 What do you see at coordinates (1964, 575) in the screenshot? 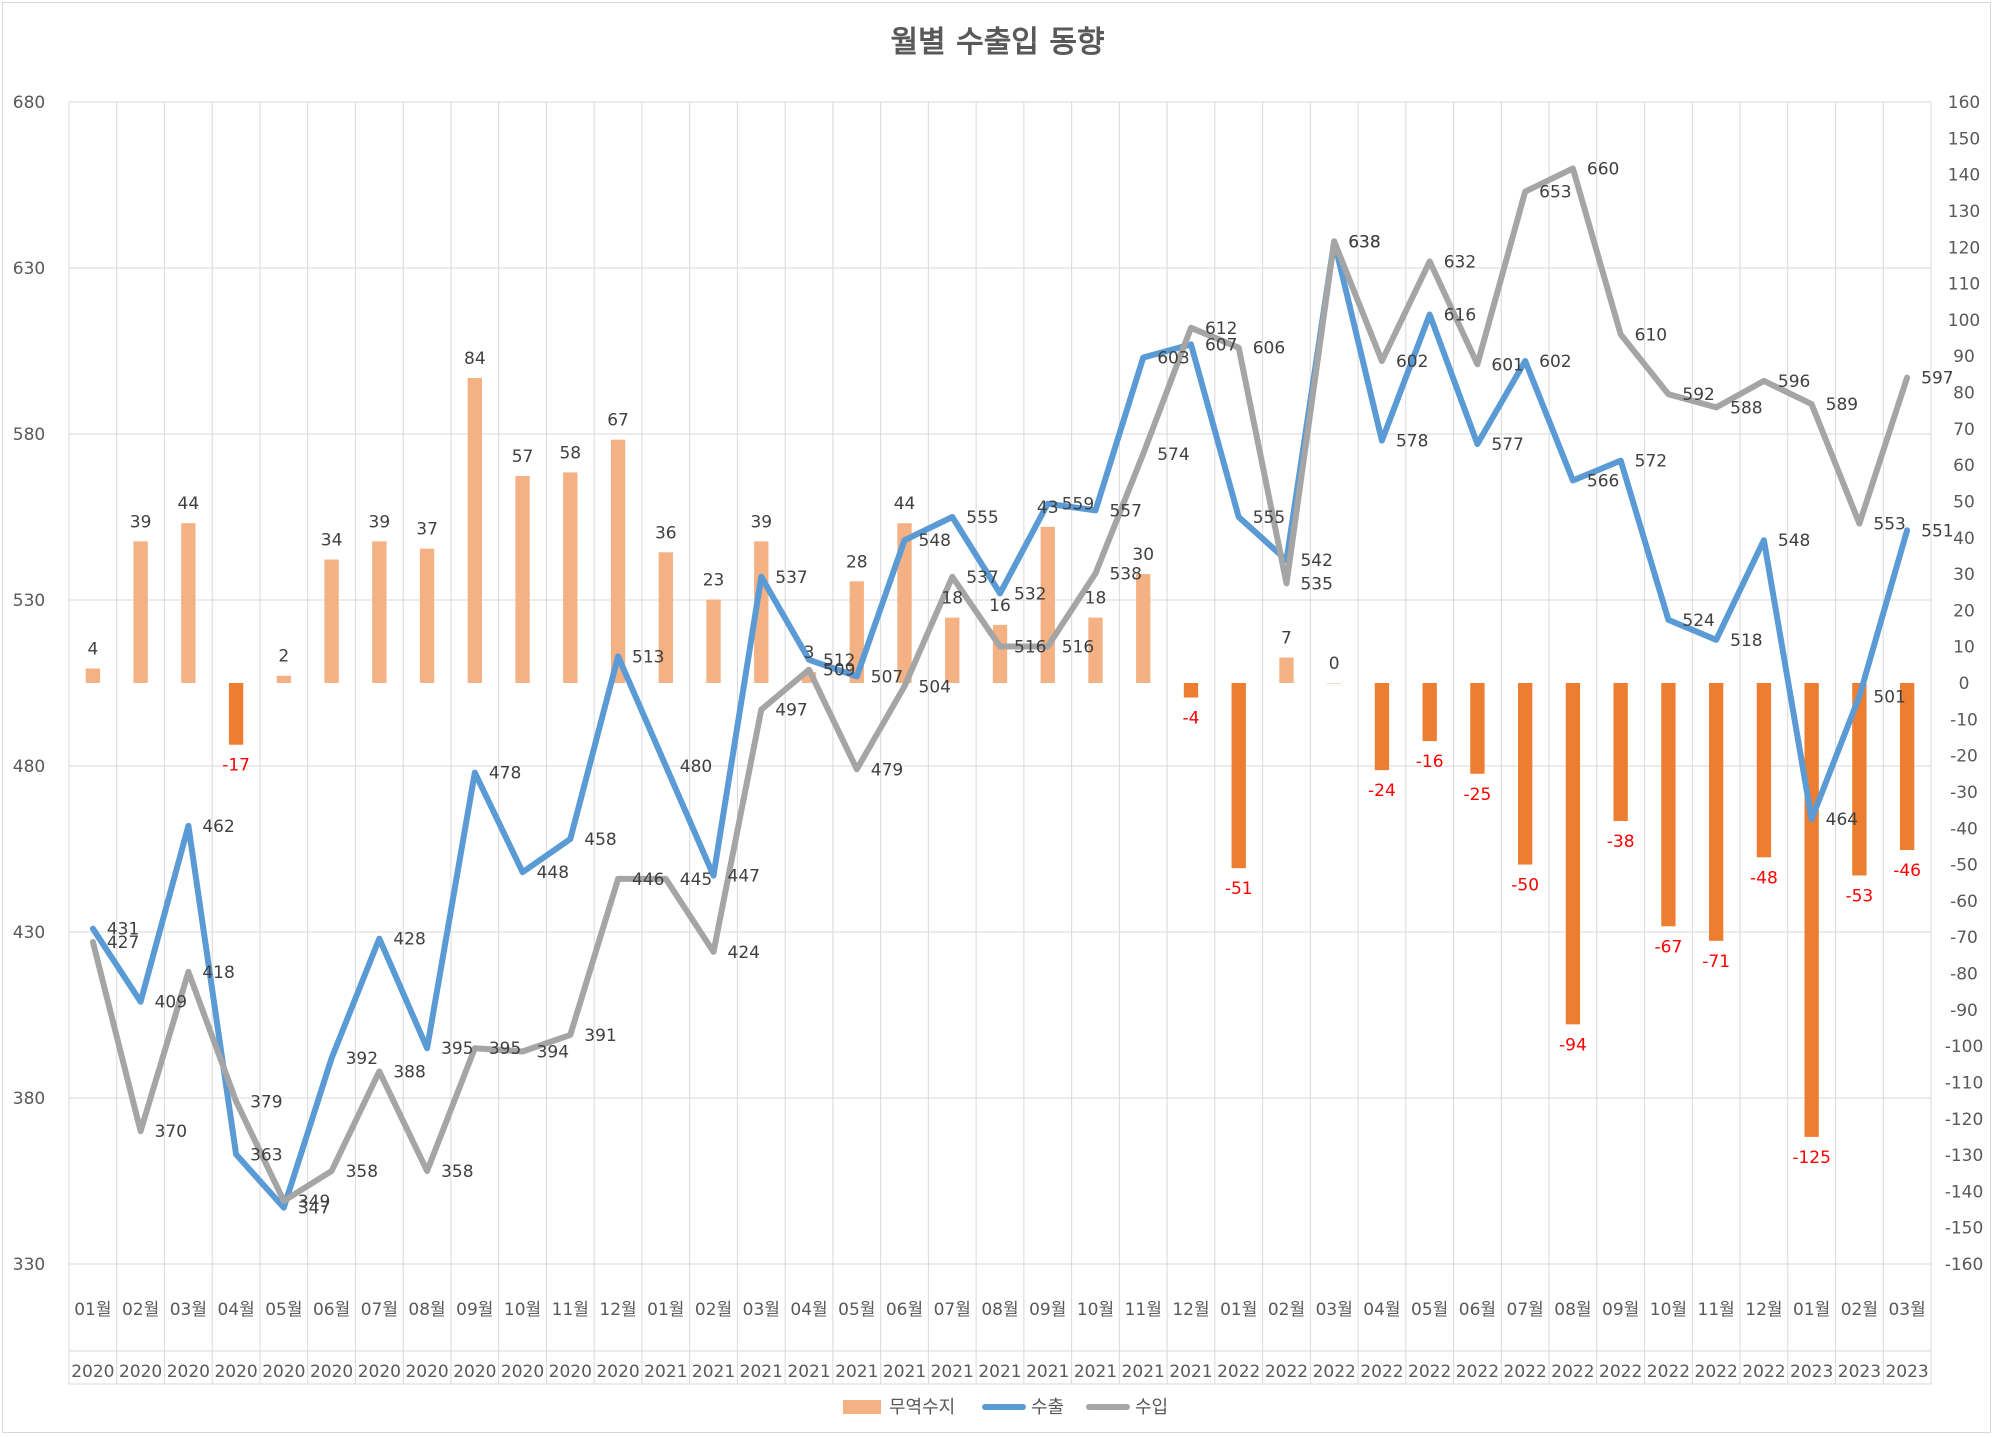
I see `right-axis-tick-label: 30` at bounding box center [1964, 575].